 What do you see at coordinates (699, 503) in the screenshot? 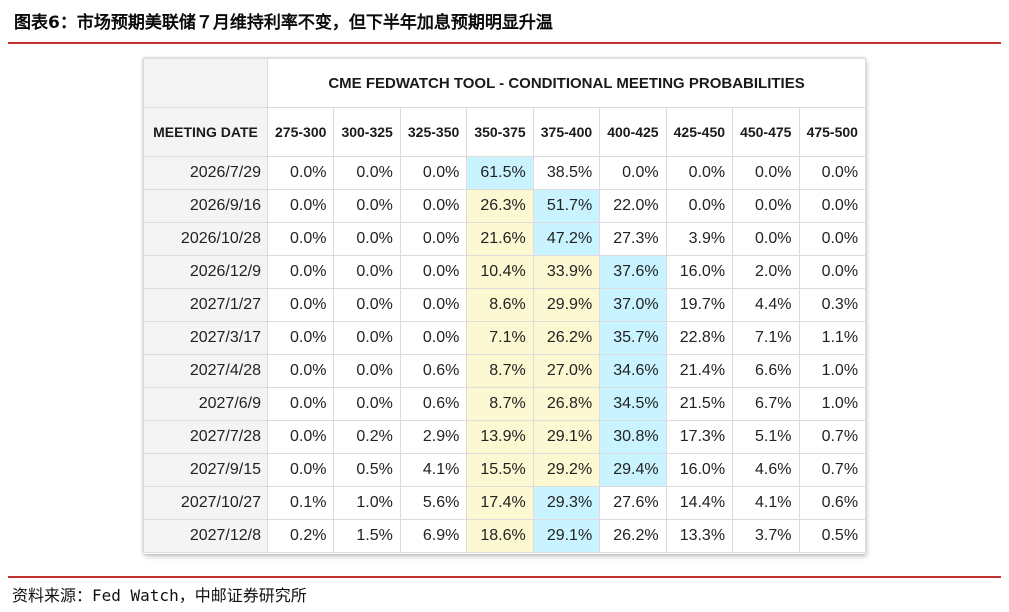
I see `probability-cell: 14.4%` at bounding box center [699, 503].